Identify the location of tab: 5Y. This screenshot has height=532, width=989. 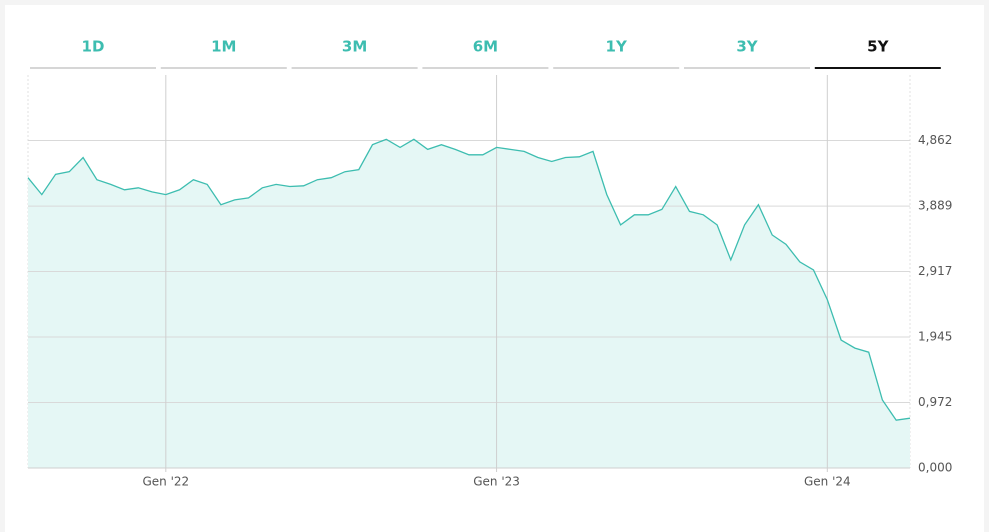
(877, 48).